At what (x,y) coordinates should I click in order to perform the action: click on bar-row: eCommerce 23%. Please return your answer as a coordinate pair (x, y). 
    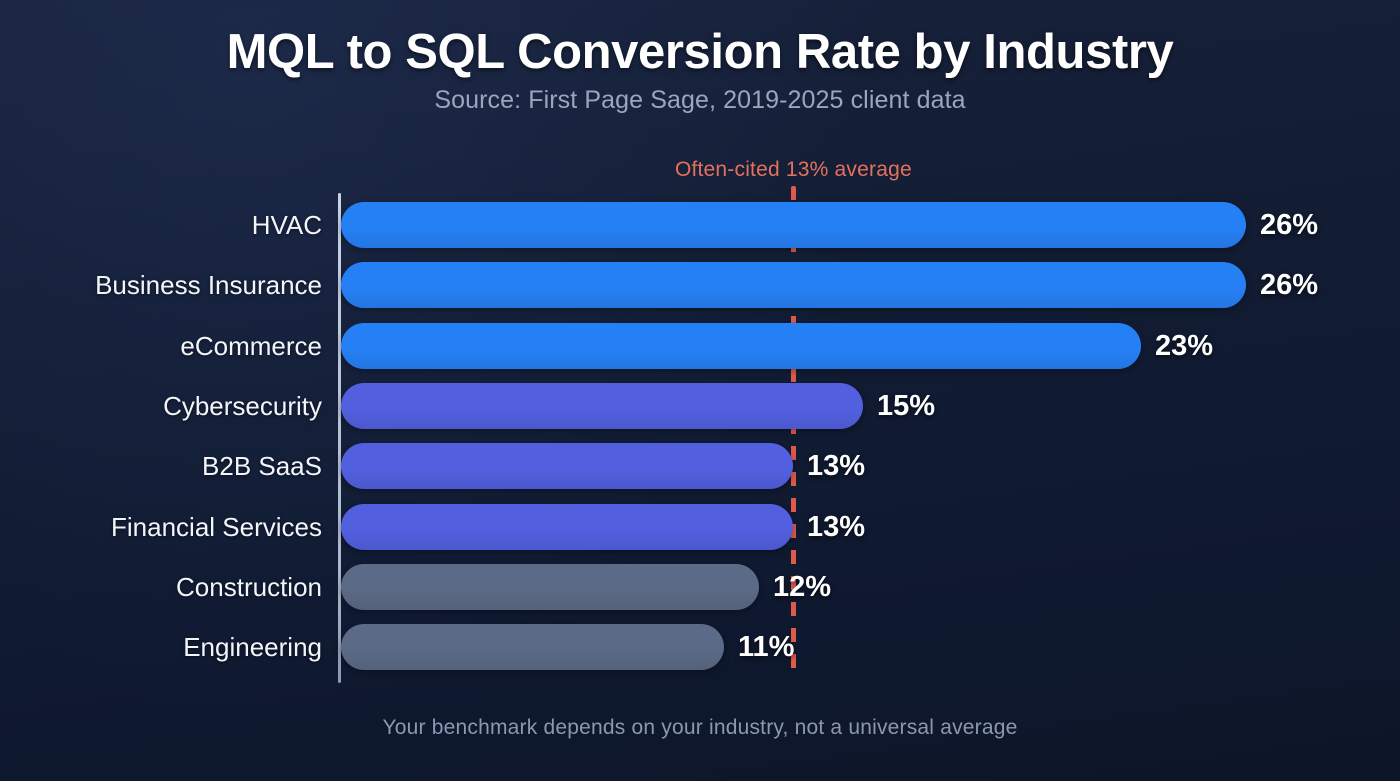
    Looking at the image, I should click on (700, 345).